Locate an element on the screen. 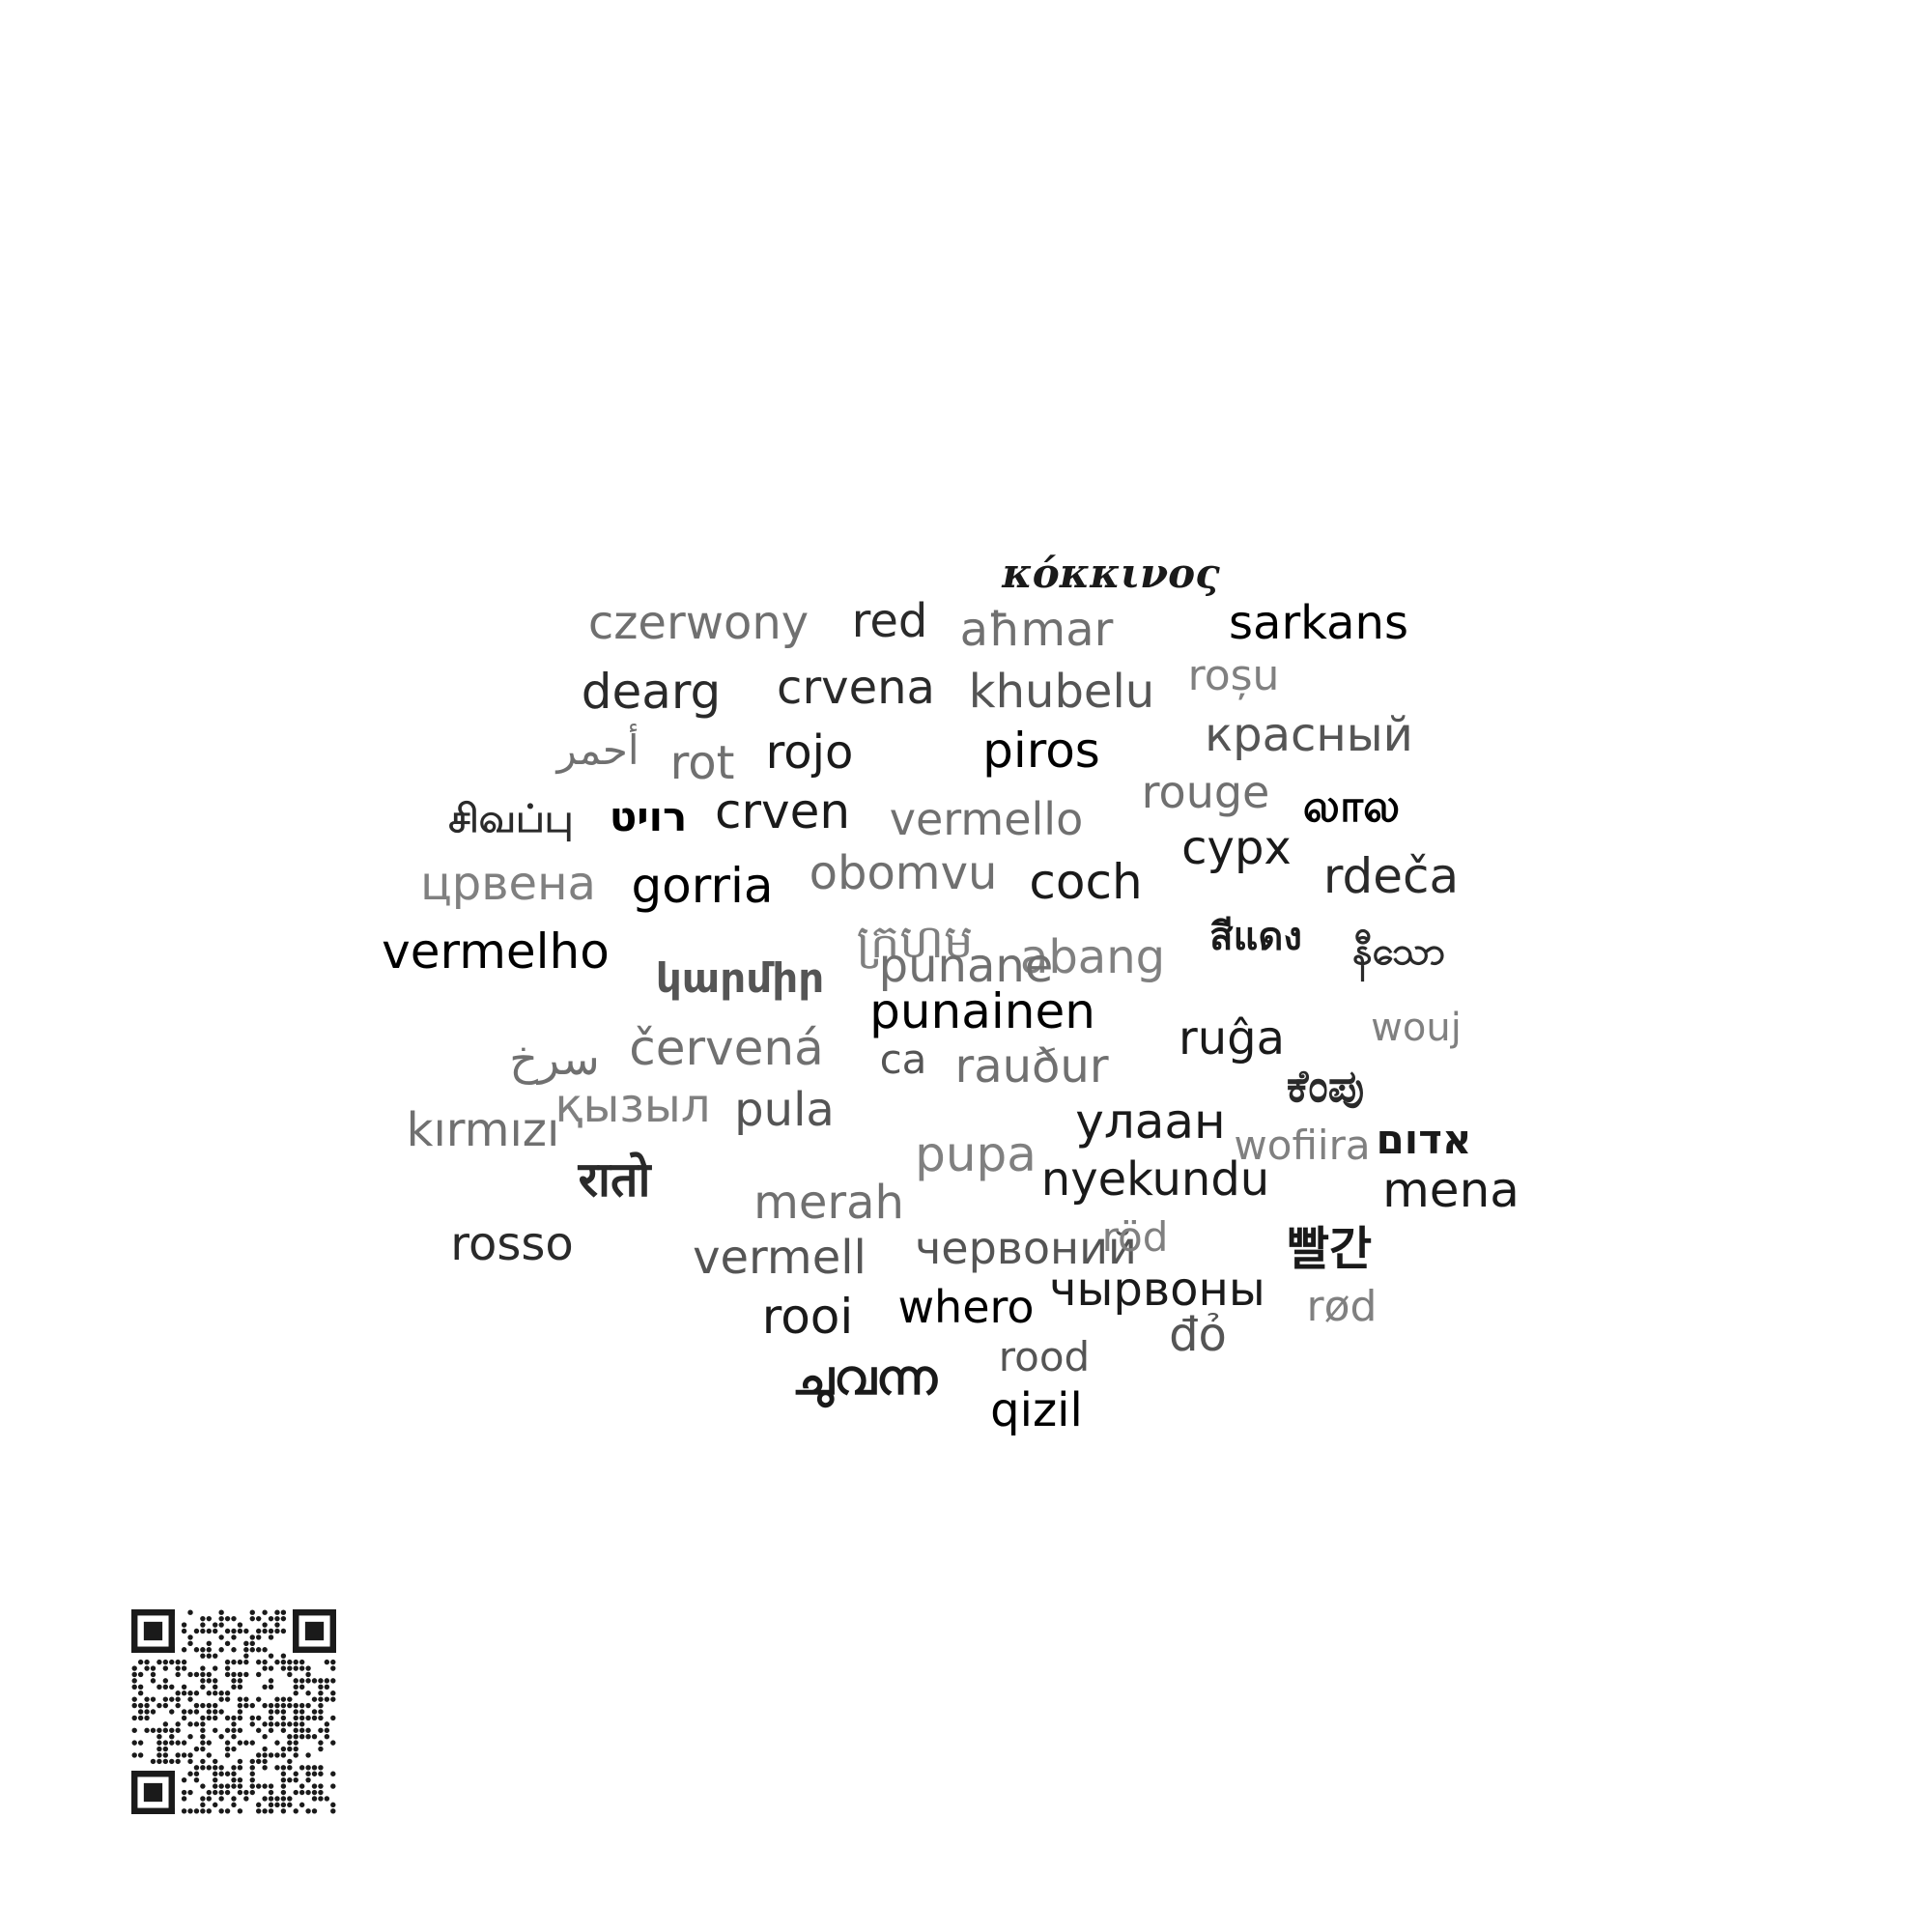 The height and width of the screenshot is (1932, 1932). word-48: nyekundu is located at coordinates (1155, 1179).